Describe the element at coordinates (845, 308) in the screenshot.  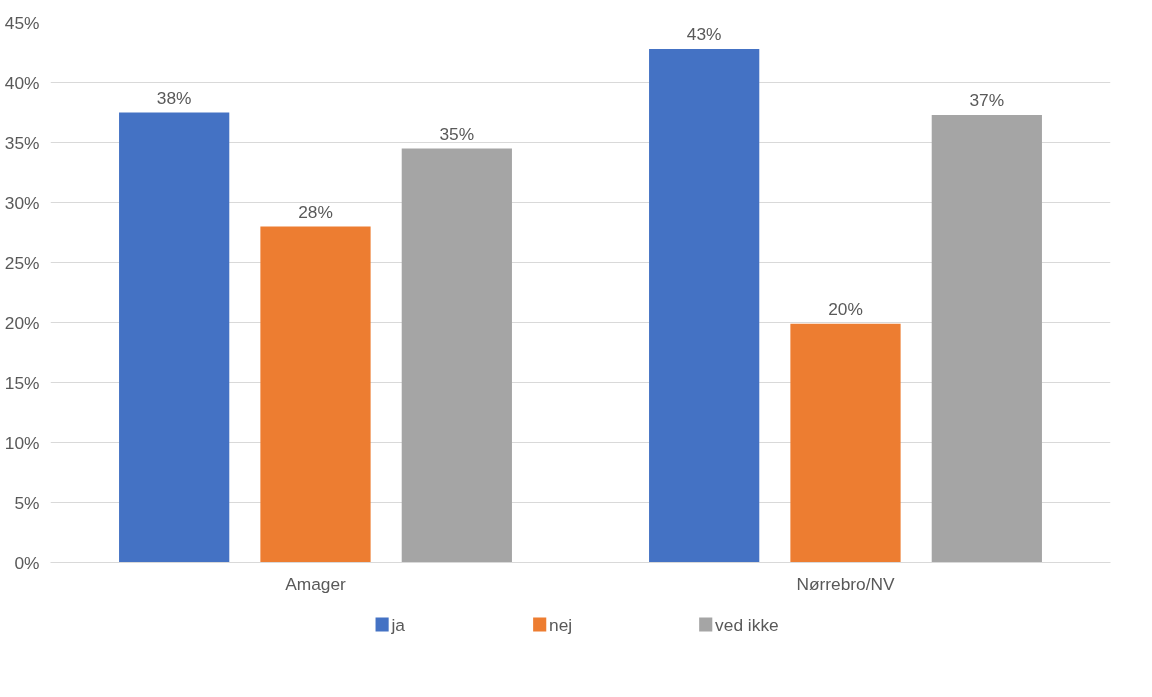
I see `data-label: 20%` at that location.